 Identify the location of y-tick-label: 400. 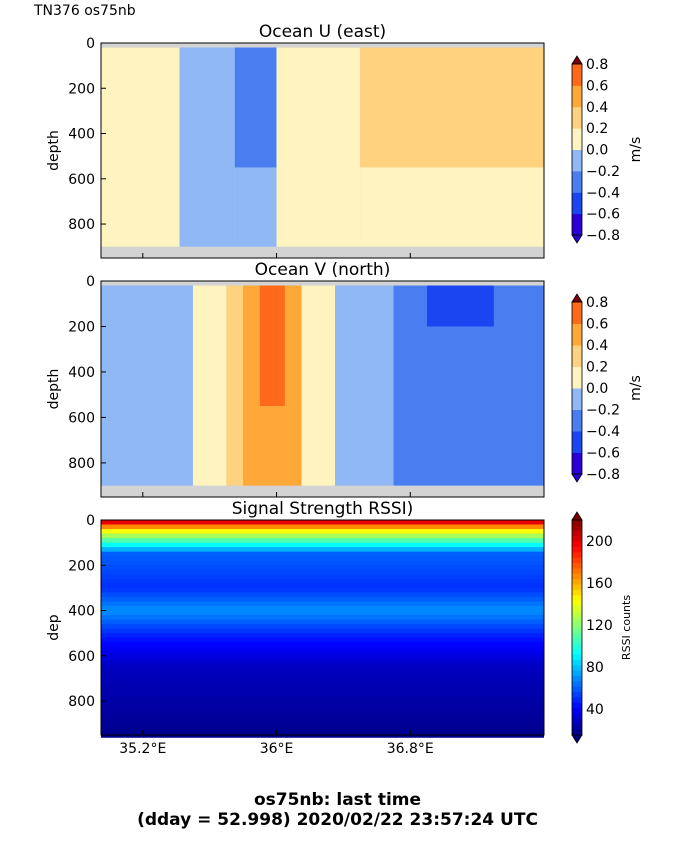
(81, 373).